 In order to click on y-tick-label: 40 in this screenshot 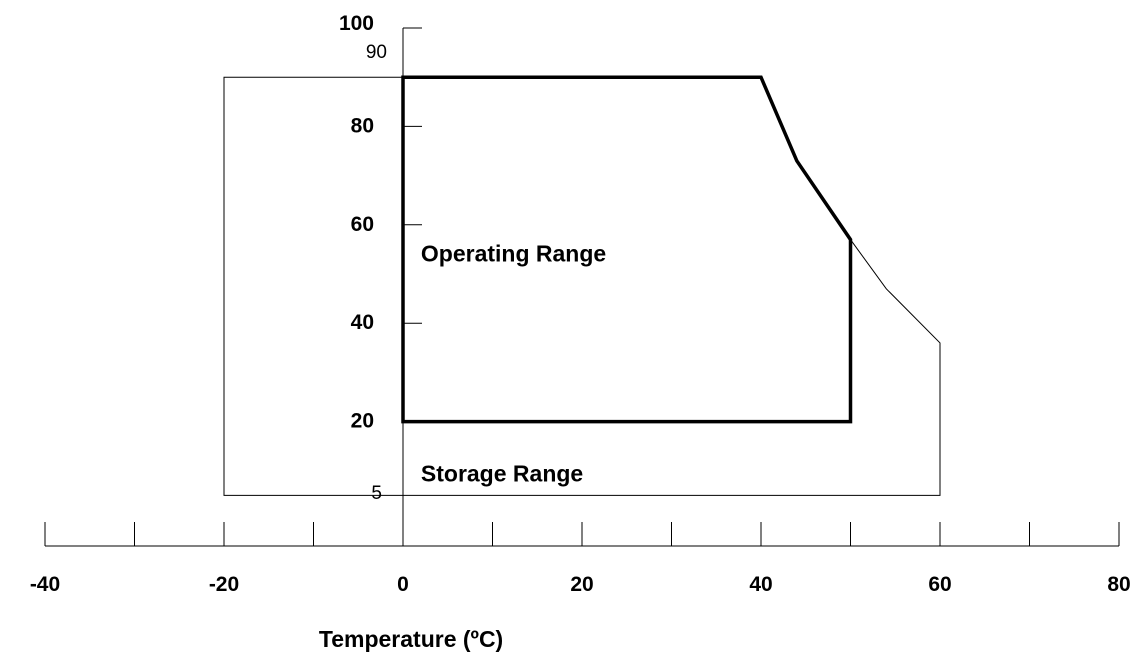, I will do `click(362, 322)`.